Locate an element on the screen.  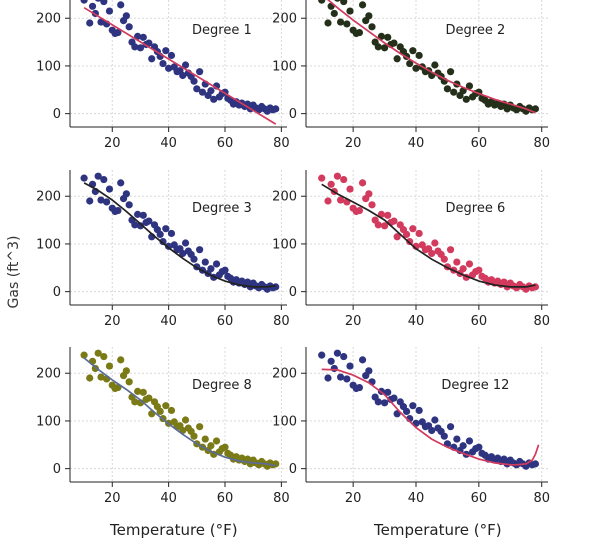
chart-panel-1: 20 40 60 80 0 100 200 Degree 1 is located at coordinates (163, 75).